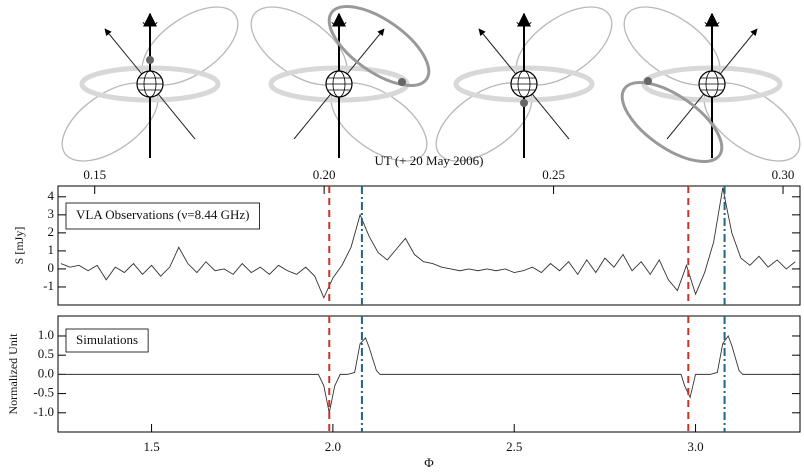 This screenshot has height=472, width=804. Describe the element at coordinates (46, 353) in the screenshot. I see `y-tick-label: 0.5` at that location.